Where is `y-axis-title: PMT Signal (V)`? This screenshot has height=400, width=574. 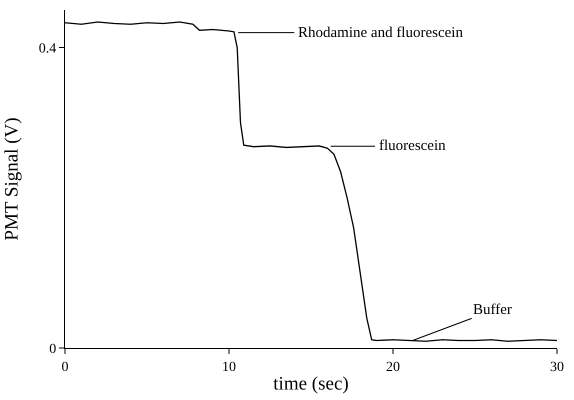 y-axis-title: PMT Signal (V) is located at coordinates (12, 179).